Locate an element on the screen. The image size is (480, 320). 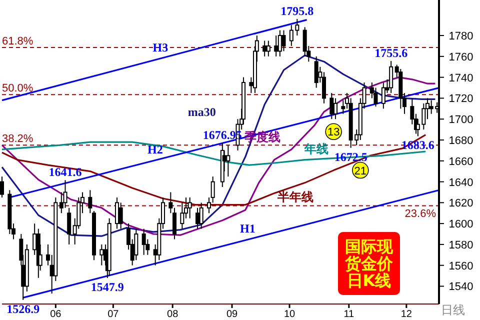
y-tick-label: 1560 is located at coordinates (461, 266).